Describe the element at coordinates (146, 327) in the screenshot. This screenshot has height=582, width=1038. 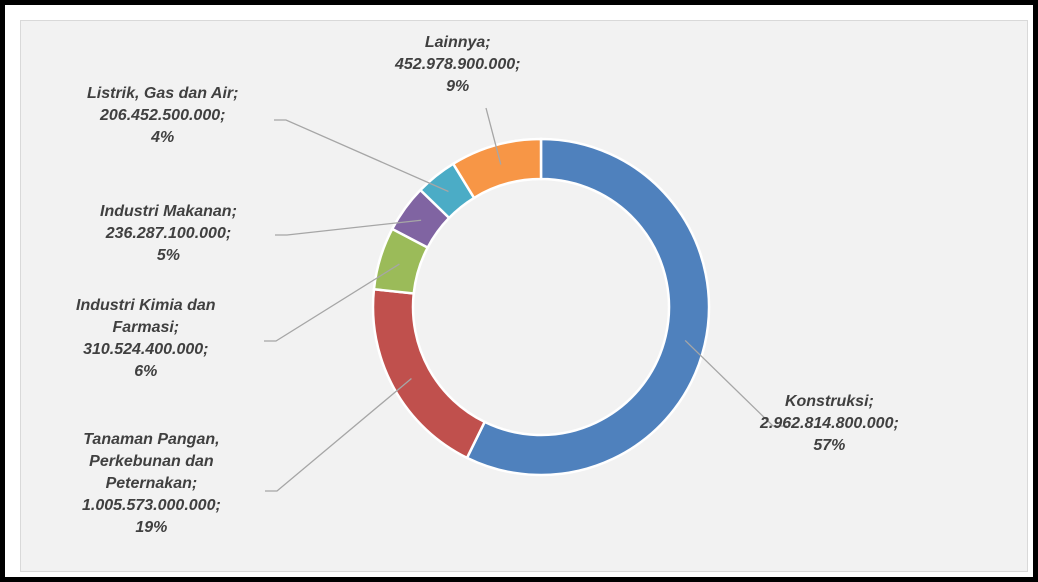
I see `data-label-name: Farmasi;` at that location.